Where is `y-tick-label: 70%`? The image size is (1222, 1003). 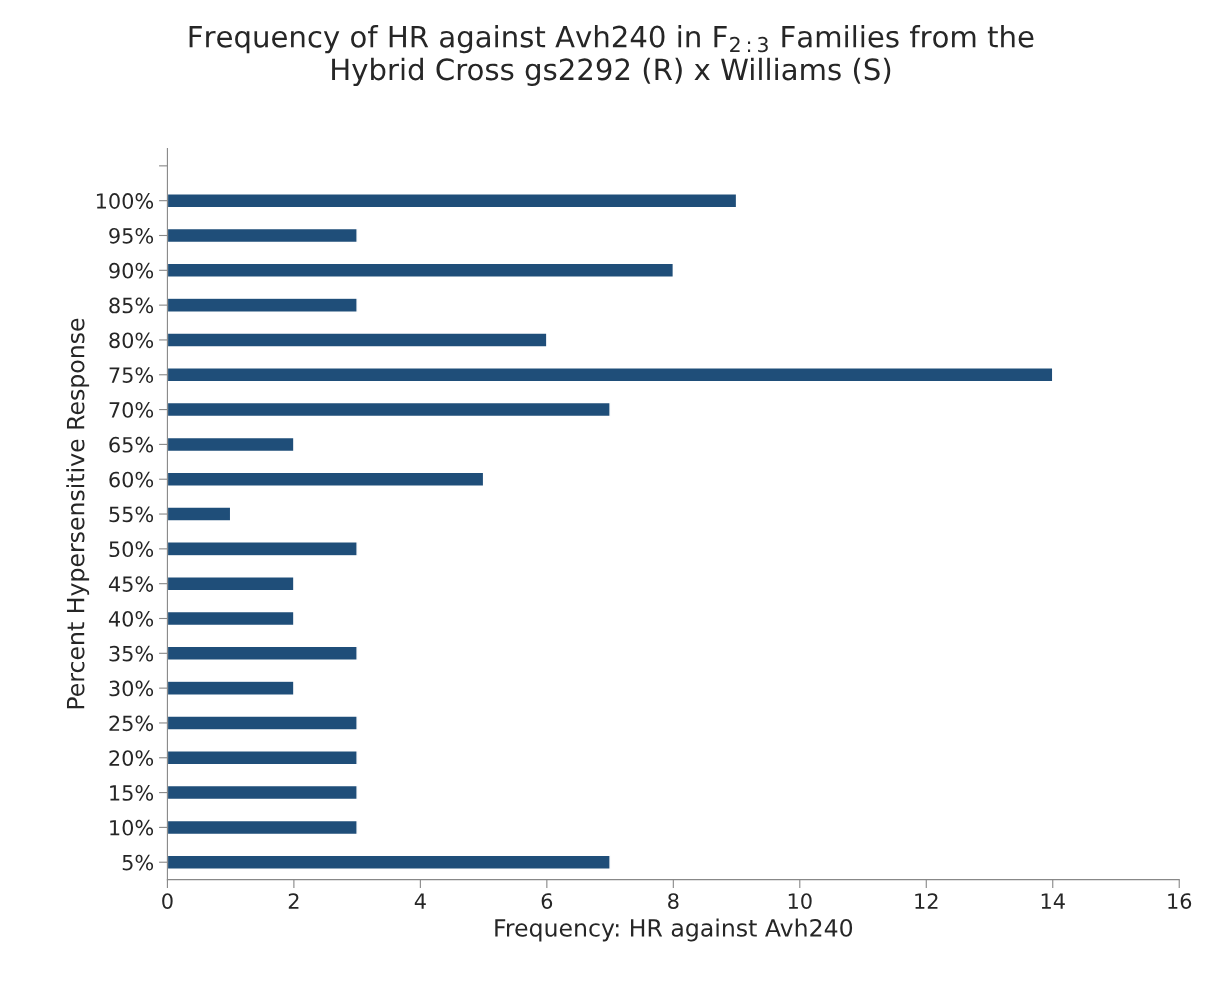 y-tick-label: 70% is located at coordinates (131, 410).